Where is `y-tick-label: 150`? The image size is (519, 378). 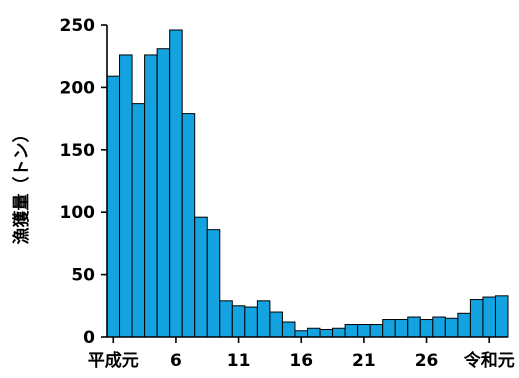 y-tick-label: 150 is located at coordinates (78, 151).